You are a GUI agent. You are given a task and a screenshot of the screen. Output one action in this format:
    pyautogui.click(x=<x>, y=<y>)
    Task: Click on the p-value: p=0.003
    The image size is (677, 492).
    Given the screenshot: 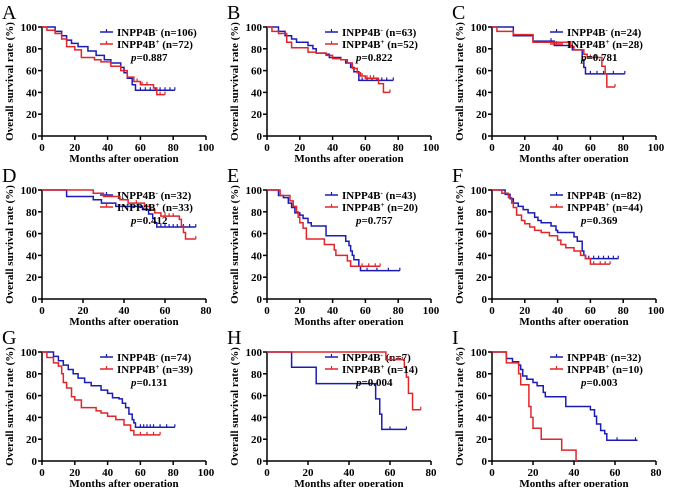 What is the action you would take?
    pyautogui.click(x=599, y=383)
    